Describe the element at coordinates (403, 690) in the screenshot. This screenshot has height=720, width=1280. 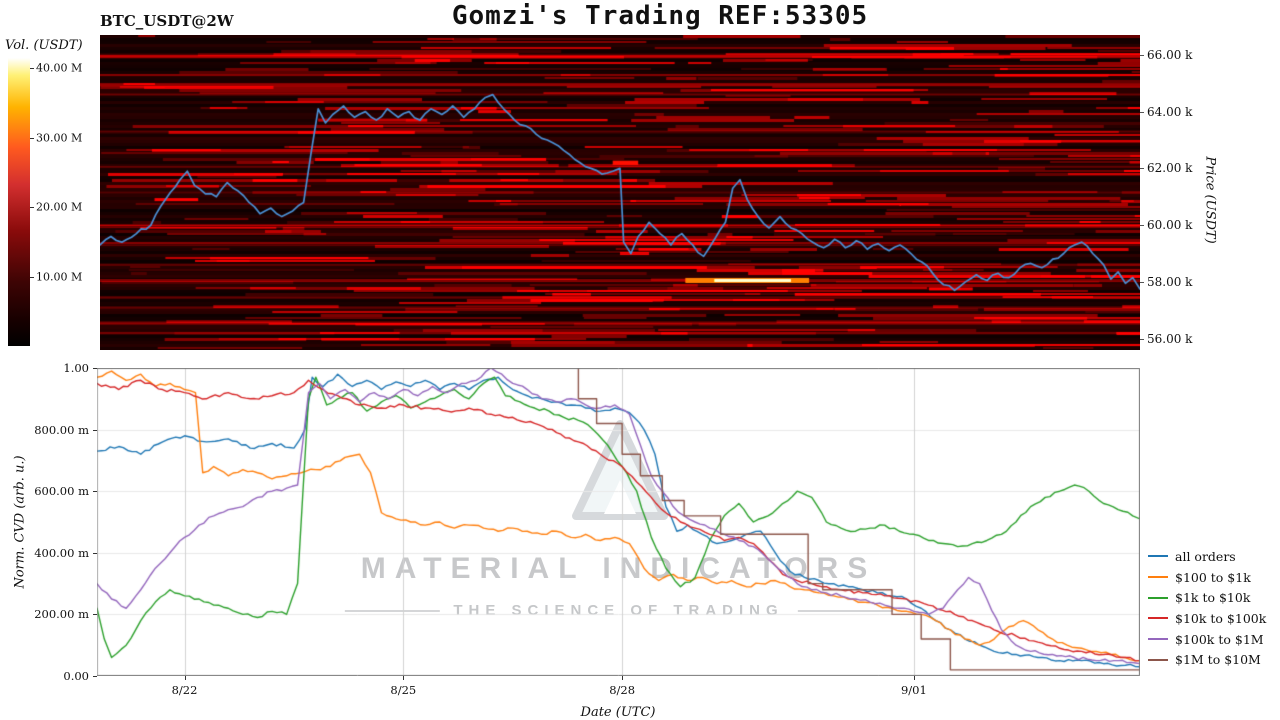
I see `date-x-tick-label: 8/25` at that location.